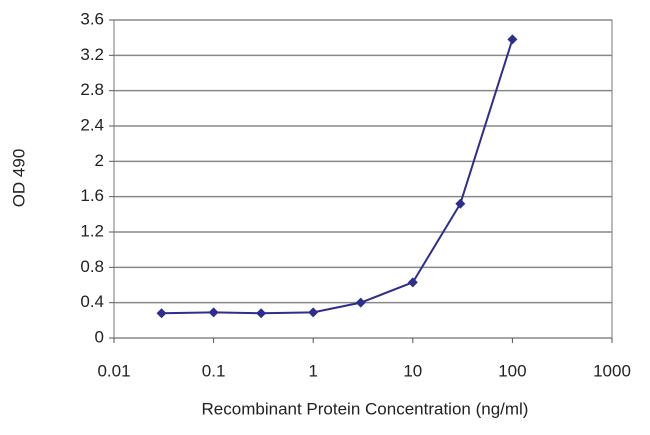  I want to click on x-tick-label: 0.1, so click(214, 370).